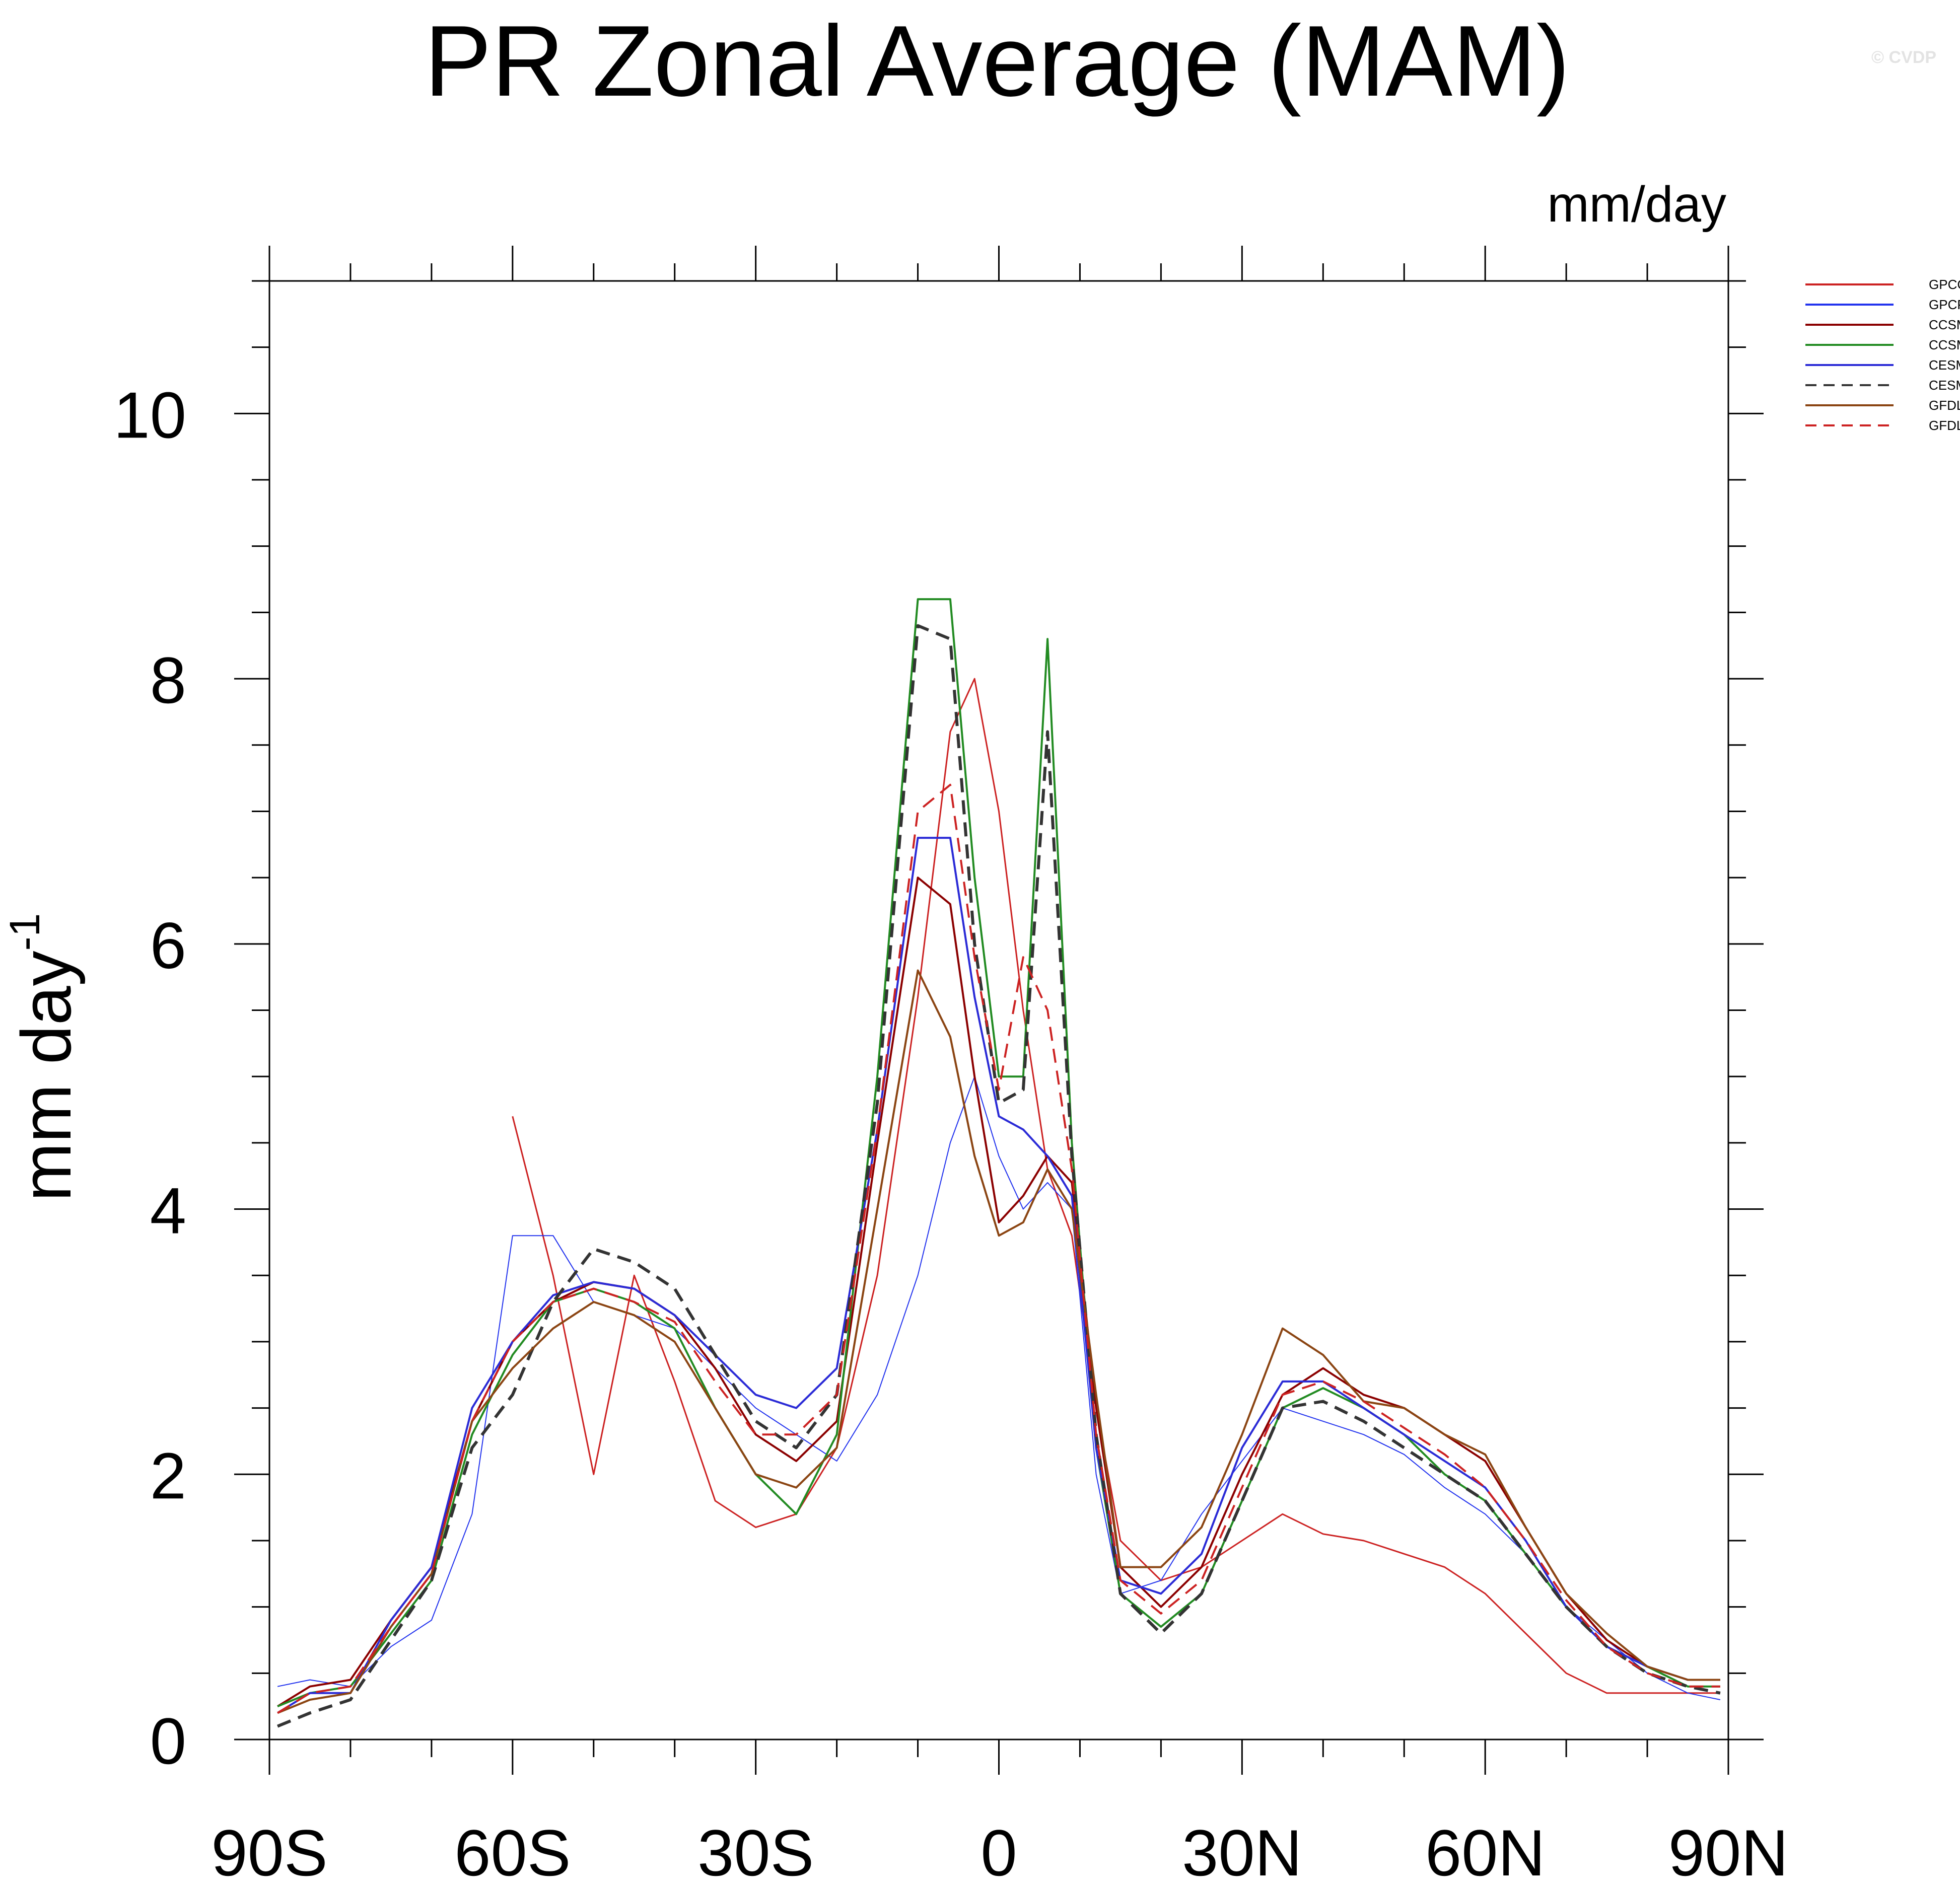 The width and height of the screenshot is (1960, 1885). What do you see at coordinates (512, 1850) in the screenshot?
I see `x-tick-label: 60S` at bounding box center [512, 1850].